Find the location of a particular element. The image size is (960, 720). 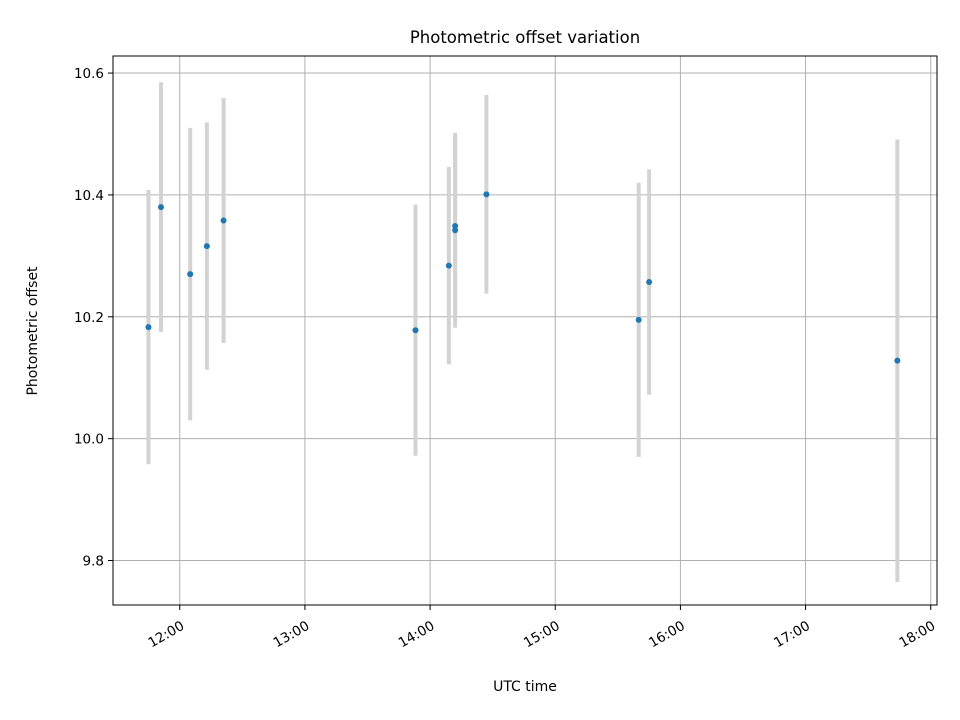

y-axis: 9.8 10.0 10.2 10.4 10.6 is located at coordinates (93, 318).